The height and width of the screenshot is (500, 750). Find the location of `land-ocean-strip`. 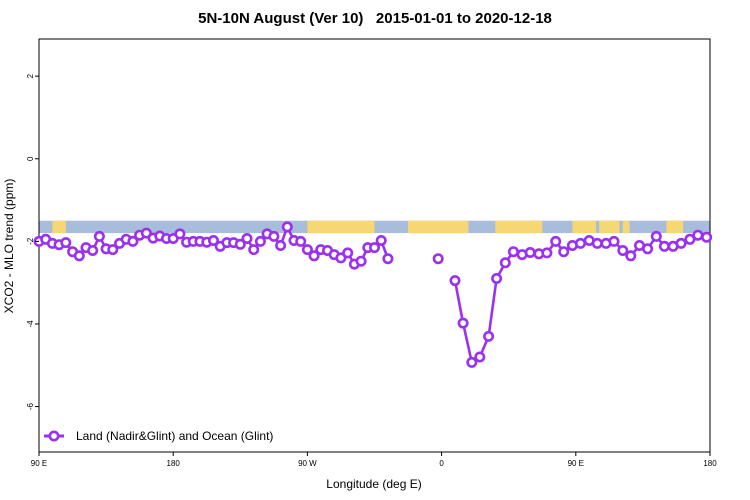

land-ocean-strip is located at coordinates (374, 227).